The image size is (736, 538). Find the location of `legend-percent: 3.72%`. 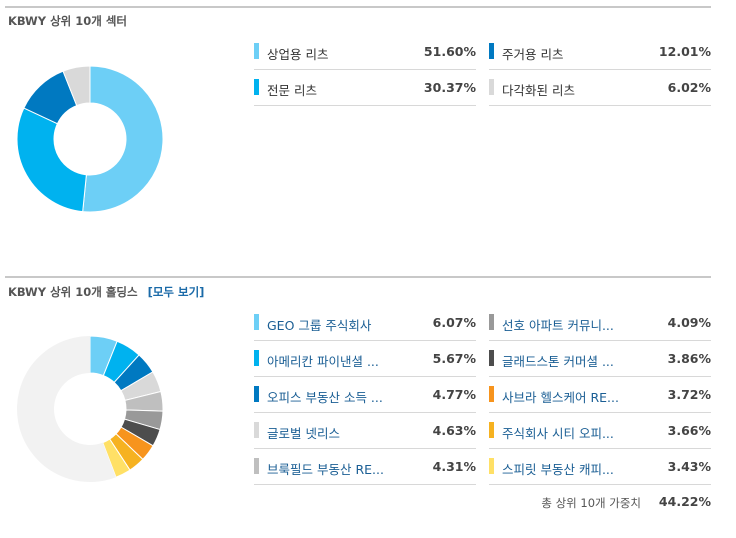

legend-percent: 3.72% is located at coordinates (689, 394).